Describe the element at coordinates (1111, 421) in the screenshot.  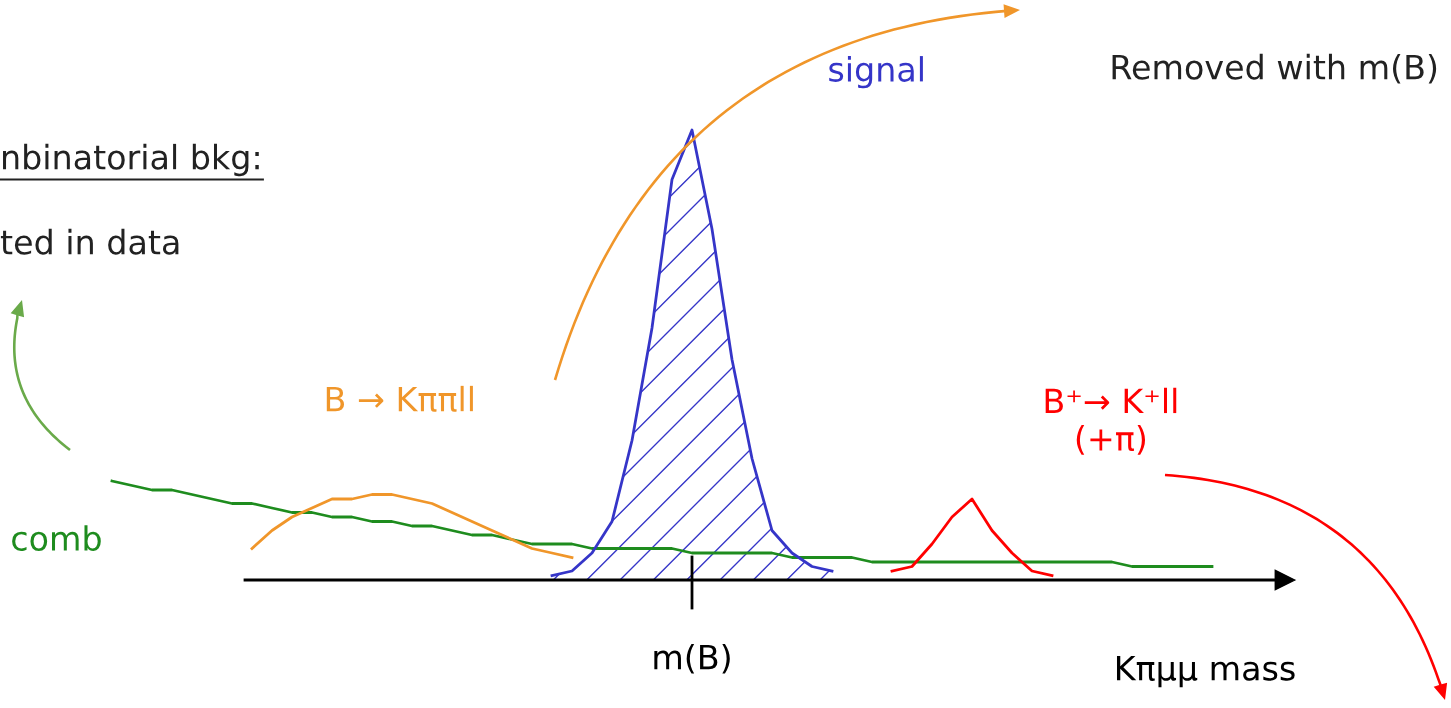
I see `text: B⁺→ K⁺ll (+π)` at that location.